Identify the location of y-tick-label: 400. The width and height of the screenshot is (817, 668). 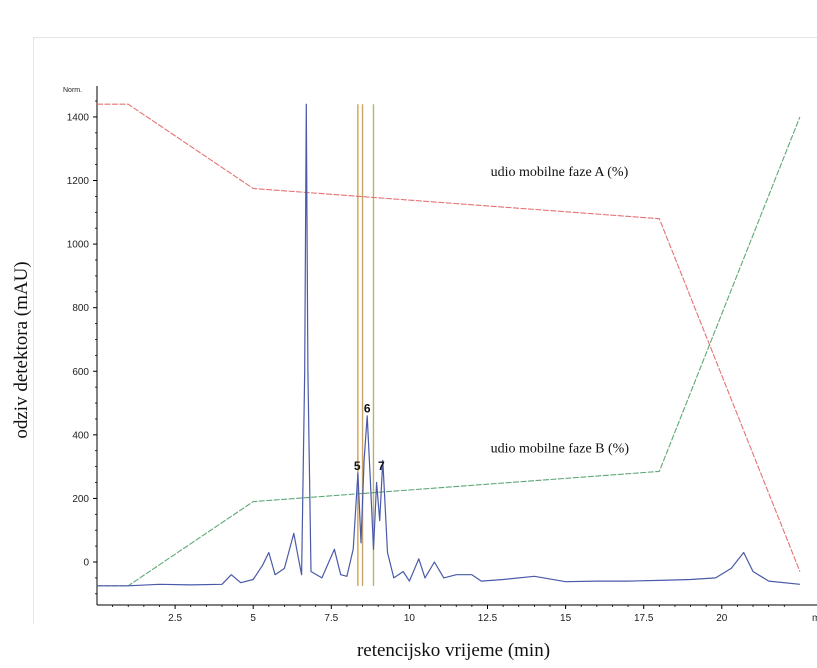
(80, 435).